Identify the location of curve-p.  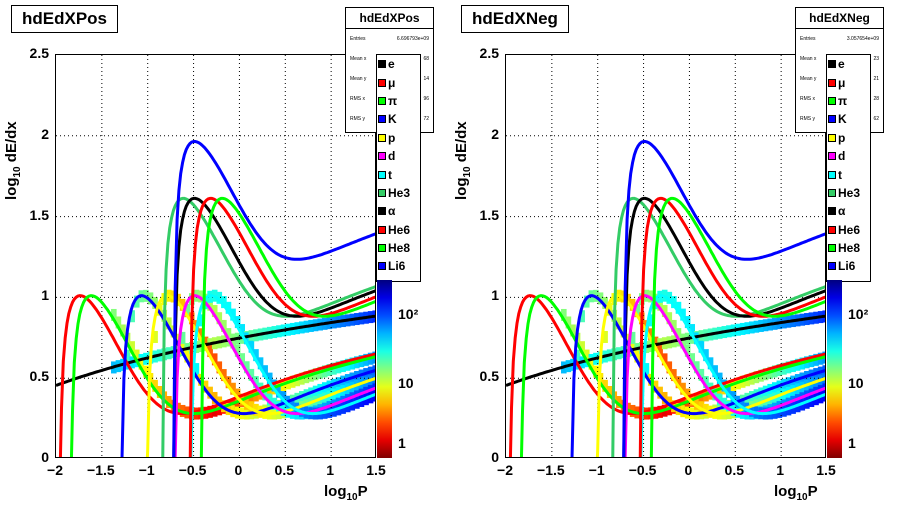
(260, 375).